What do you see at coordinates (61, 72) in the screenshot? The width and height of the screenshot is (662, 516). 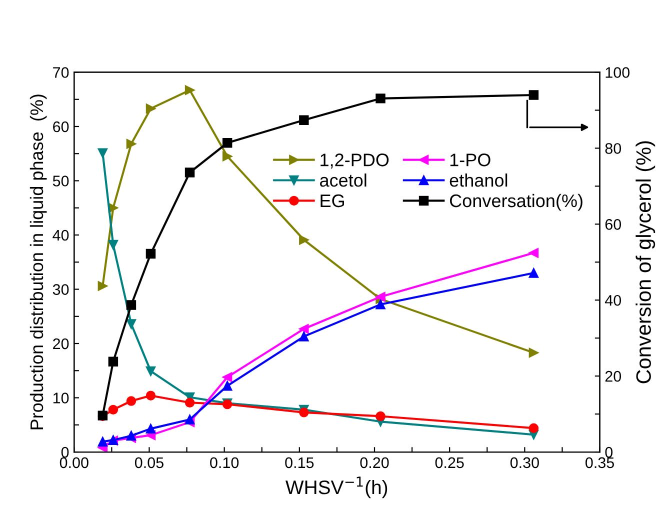 I see `y-tick-label: 70` at bounding box center [61, 72].